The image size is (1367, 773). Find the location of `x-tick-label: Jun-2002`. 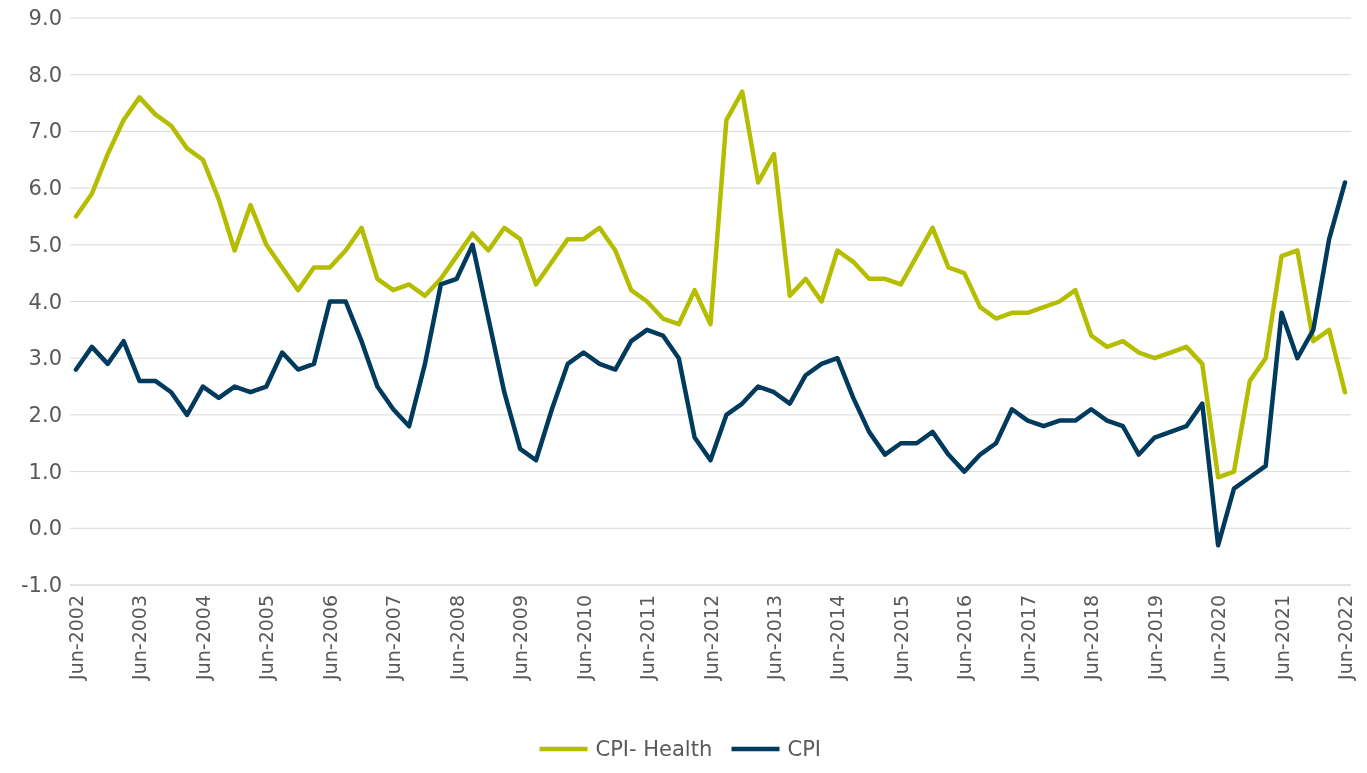

x-tick-label: Jun-2002 is located at coordinates (76, 638).